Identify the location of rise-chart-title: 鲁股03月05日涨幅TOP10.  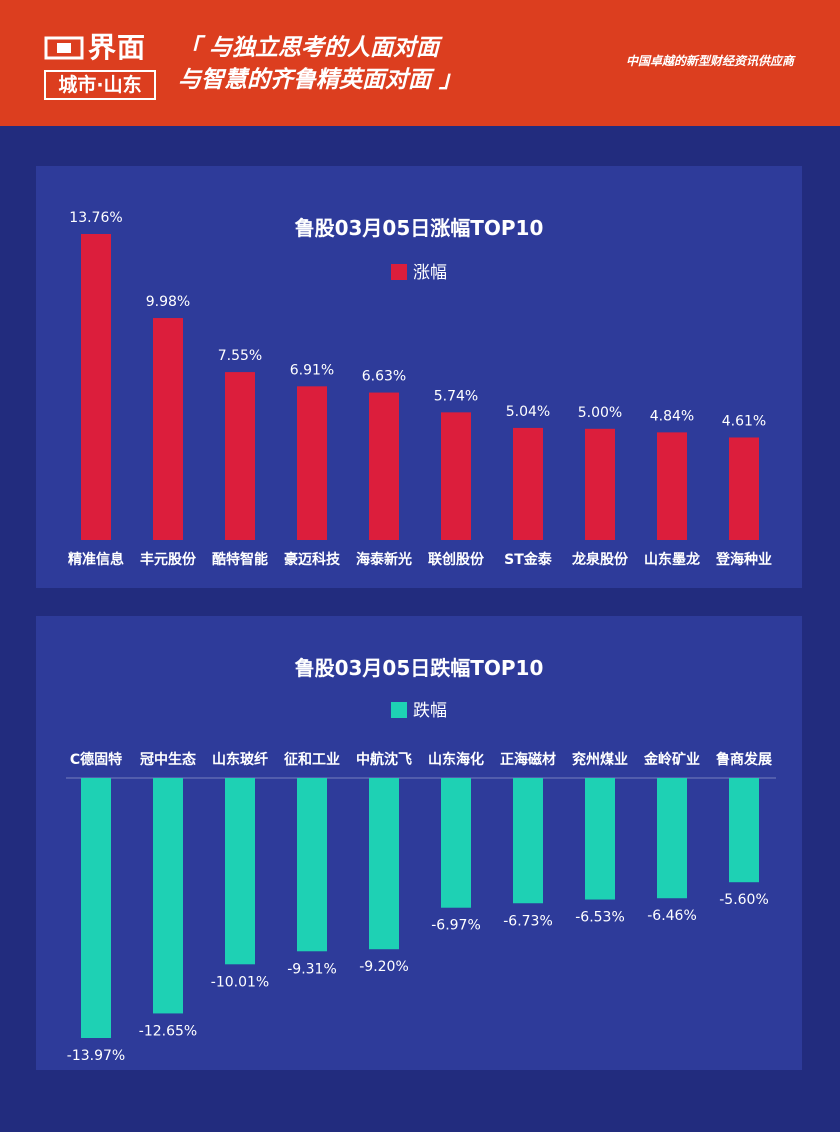
(419, 228).